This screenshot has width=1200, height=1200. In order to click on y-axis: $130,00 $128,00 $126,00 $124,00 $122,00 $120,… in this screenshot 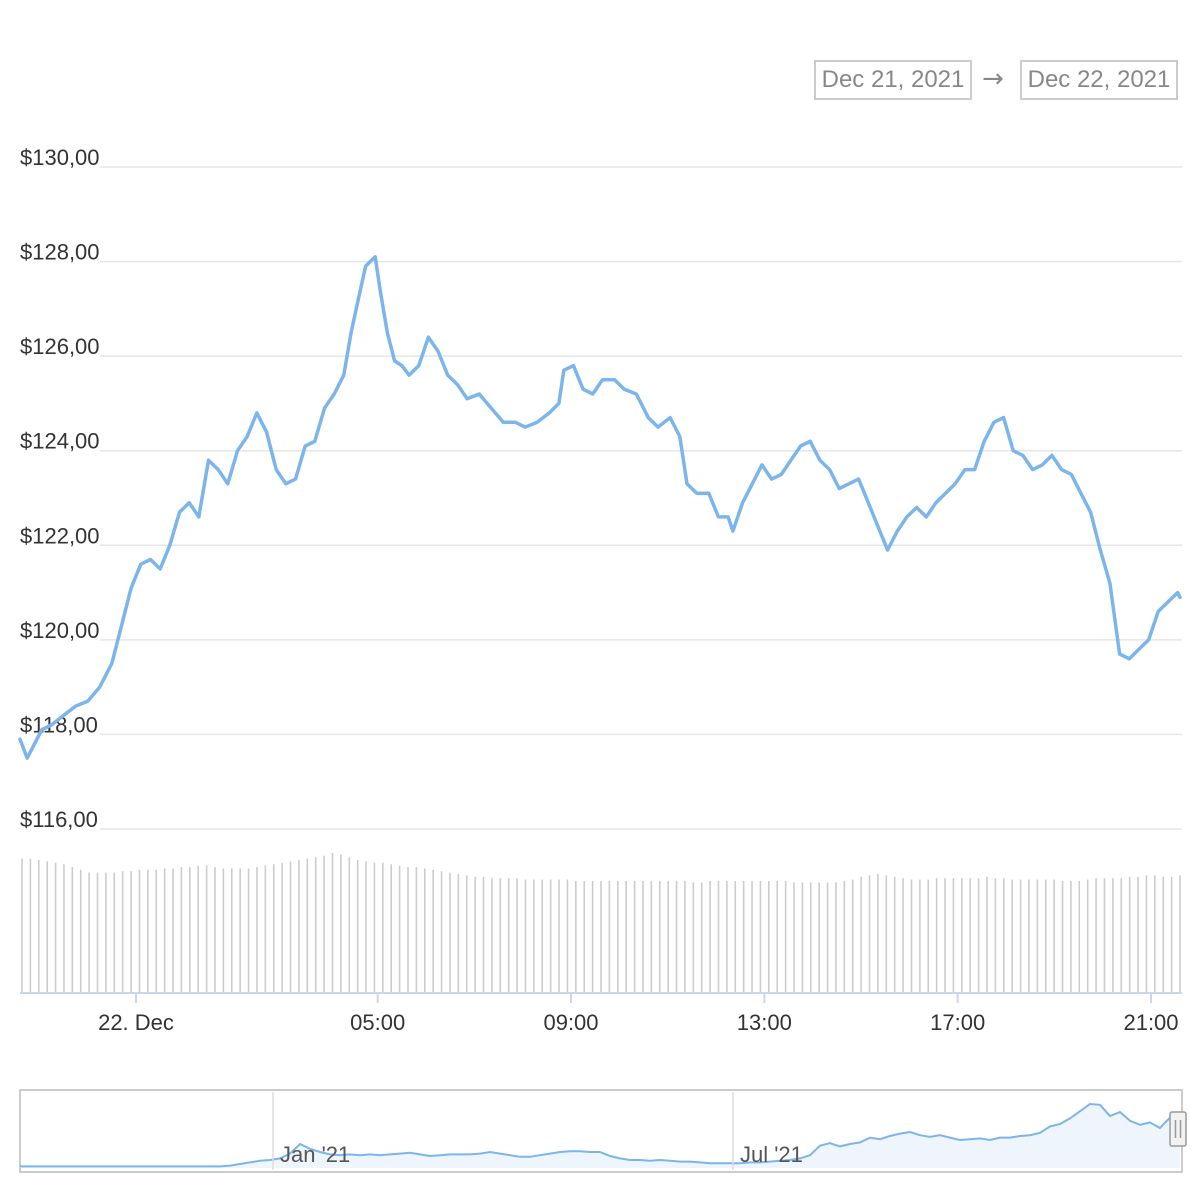, I will do `click(60, 488)`.